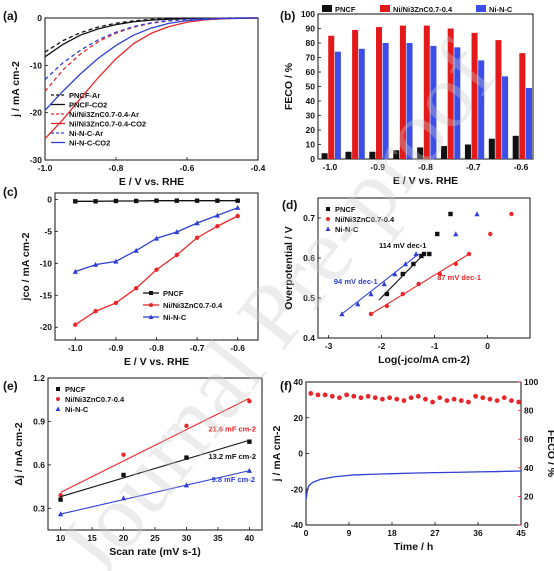  Describe the element at coordinates (299, 382) in the screenshot. I see `y-tick-label: 40` at that location.